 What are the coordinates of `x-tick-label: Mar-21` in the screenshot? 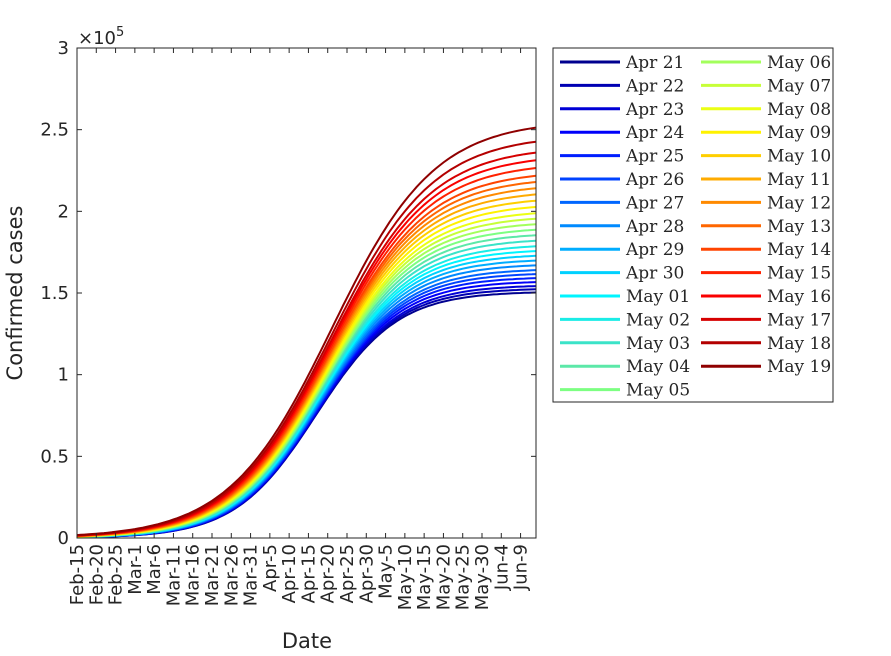 It's located at (212, 575).